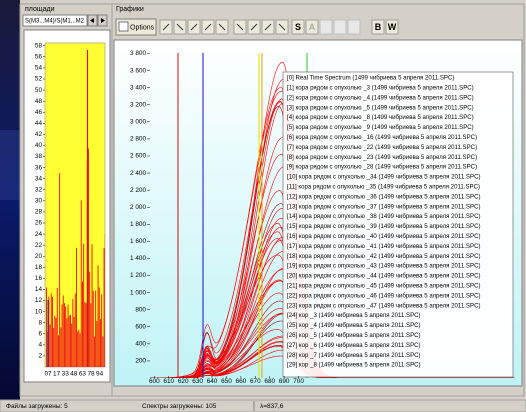 Image resolution: width=526 pixels, height=412 pixels. Describe the element at coordinates (39, 289) in the screenshot. I see `y-tick-label: 14` at that location.